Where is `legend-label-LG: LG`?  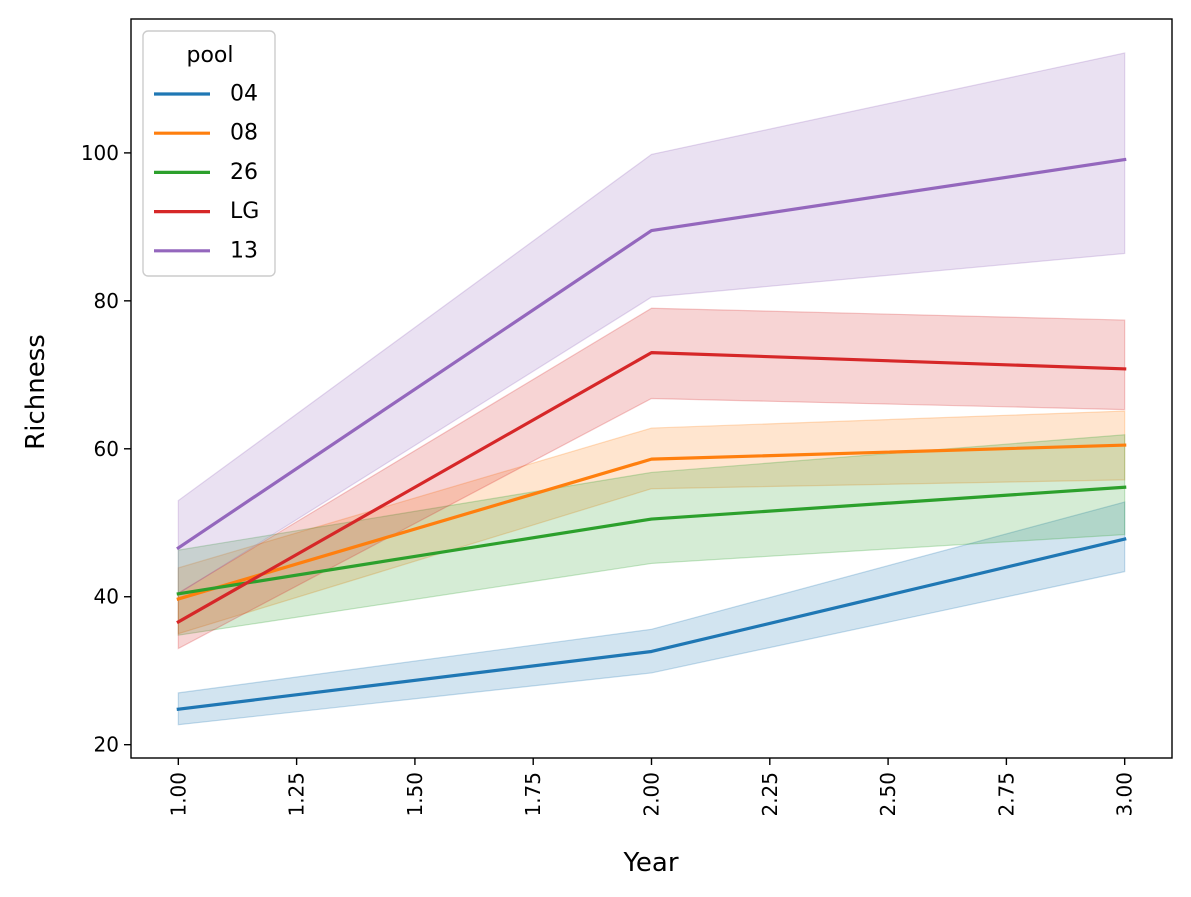
legend-label-LG: LG is located at coordinates (244, 211).